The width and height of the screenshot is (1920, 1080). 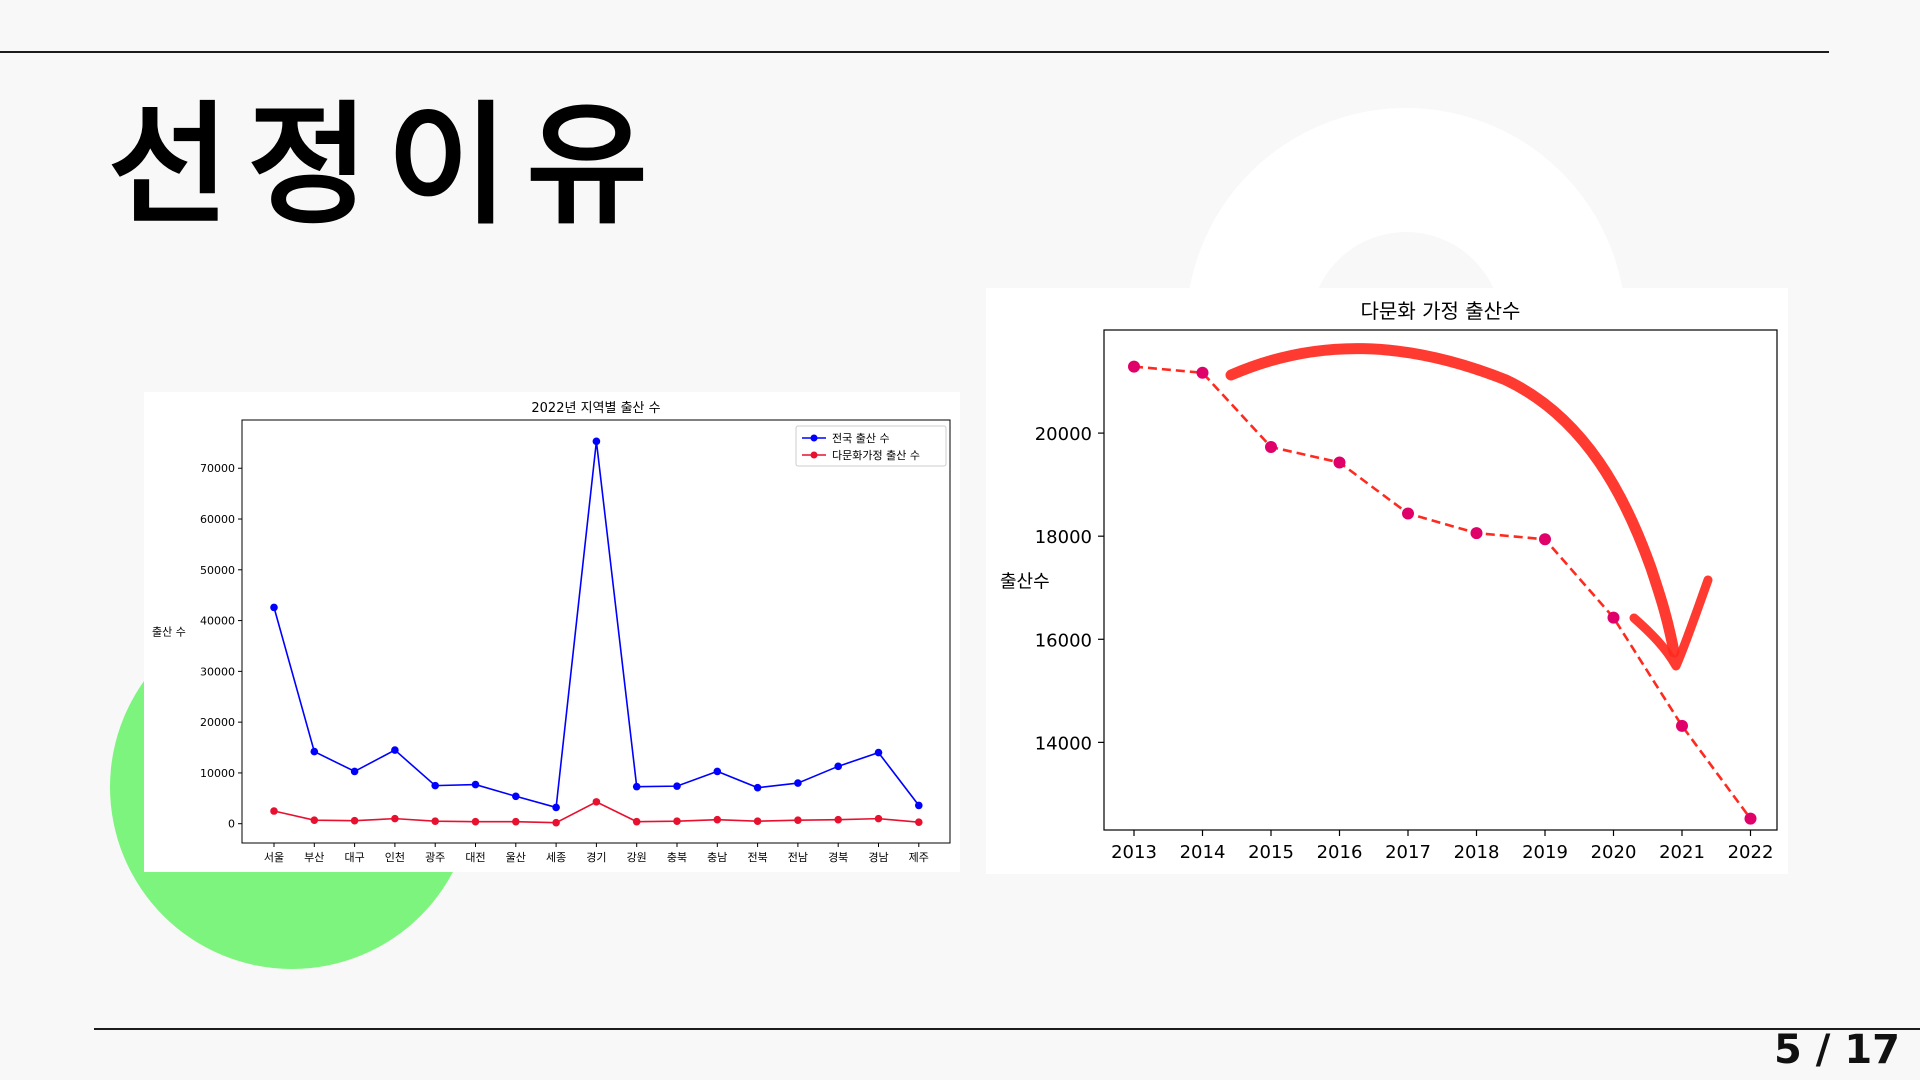 What do you see at coordinates (516, 857) in the screenshot?
I see `x-tick-label: 울산` at bounding box center [516, 857].